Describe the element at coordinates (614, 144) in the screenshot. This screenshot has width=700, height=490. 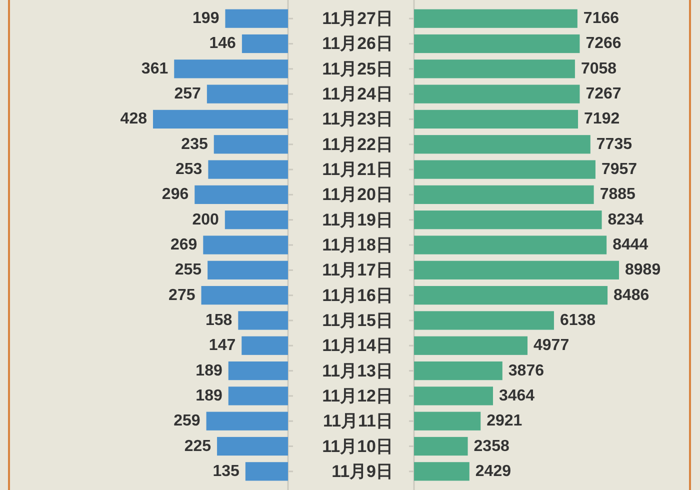
I see `data-label: 7735` at that location.